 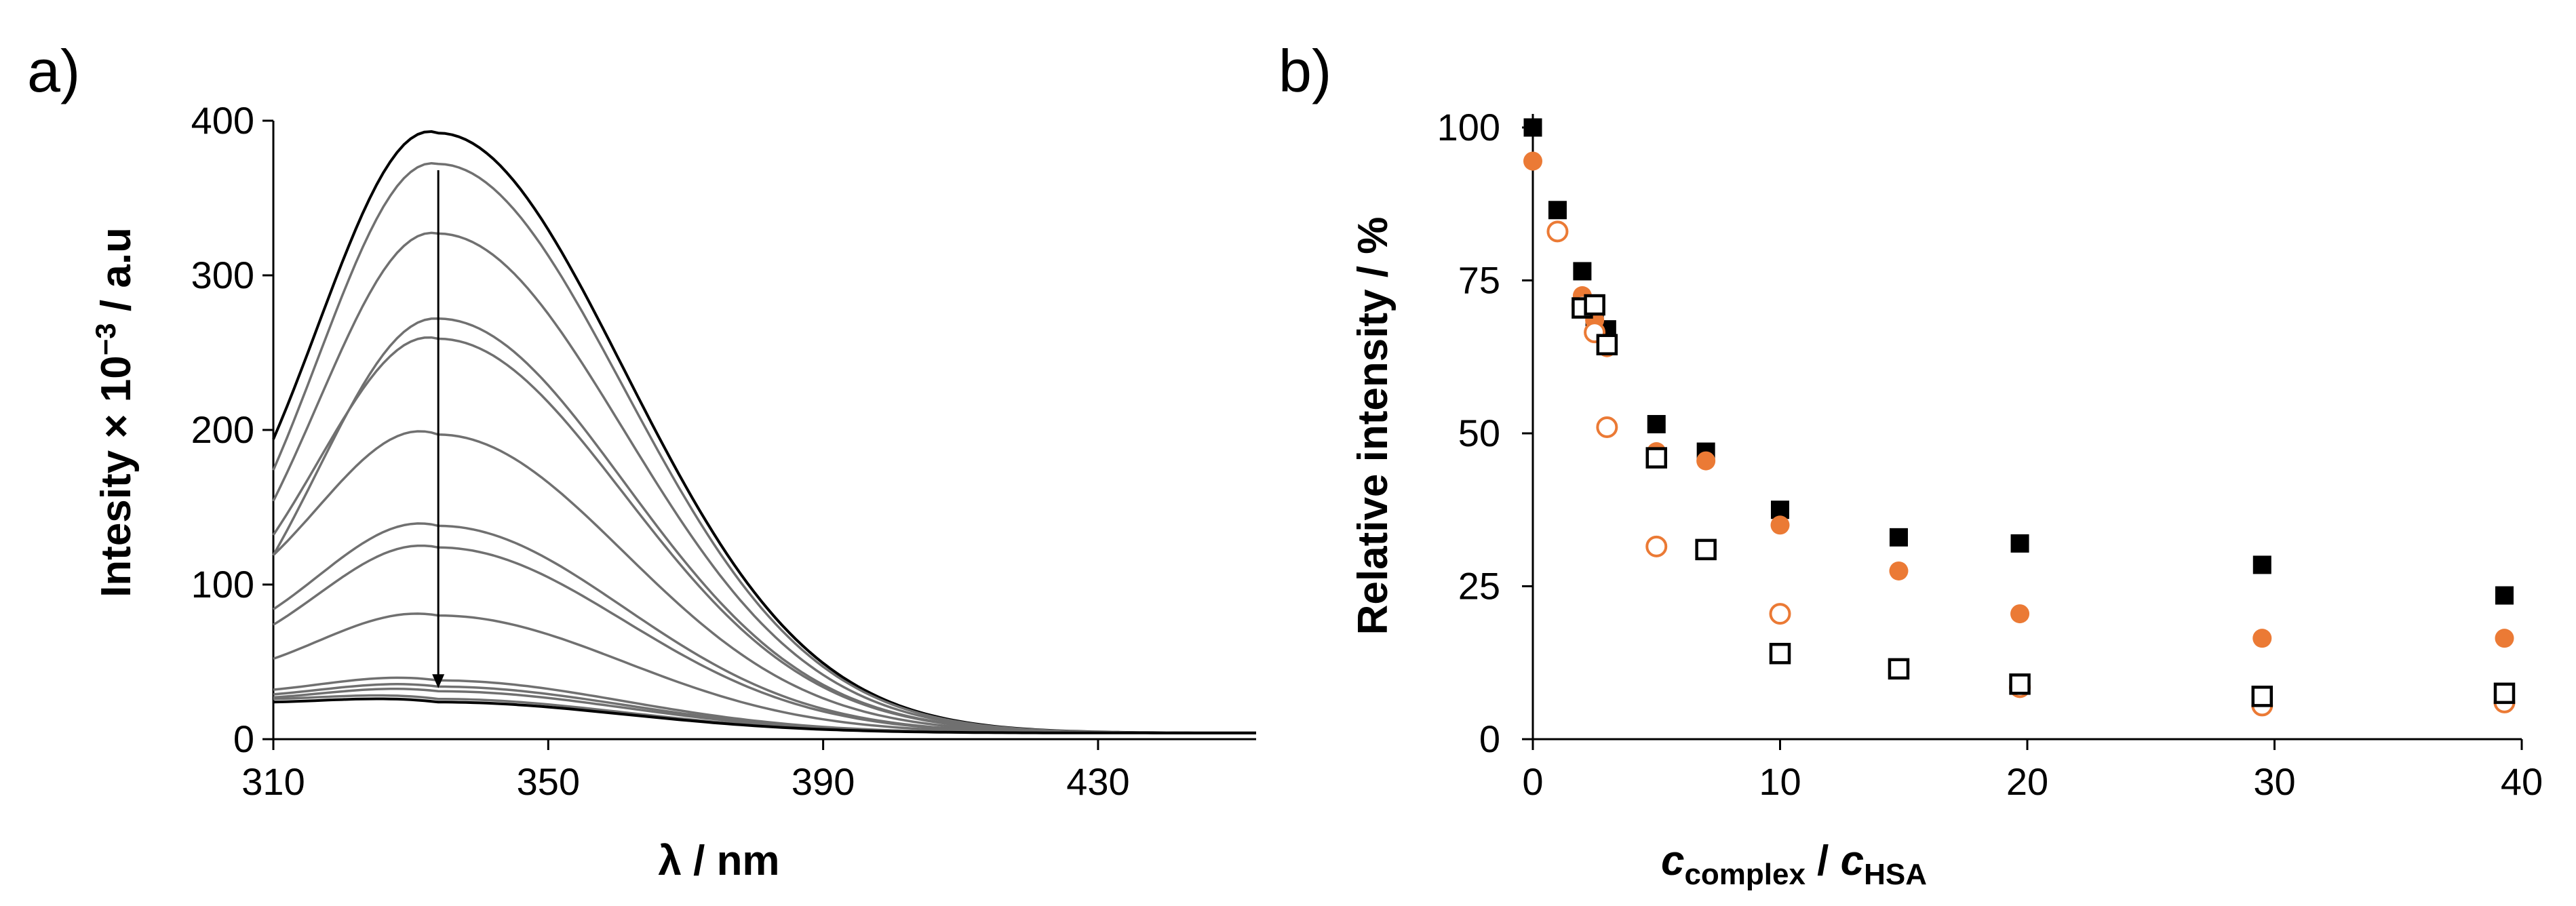 I want to click on chart-b-xtick-label: 10, so click(x=1780, y=781).